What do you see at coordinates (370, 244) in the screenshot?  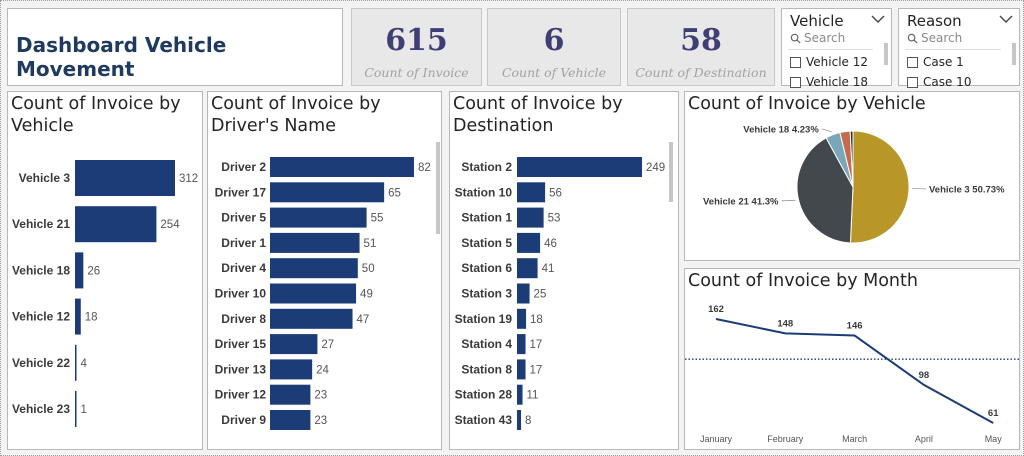 I see `data-label: 51` at bounding box center [370, 244].